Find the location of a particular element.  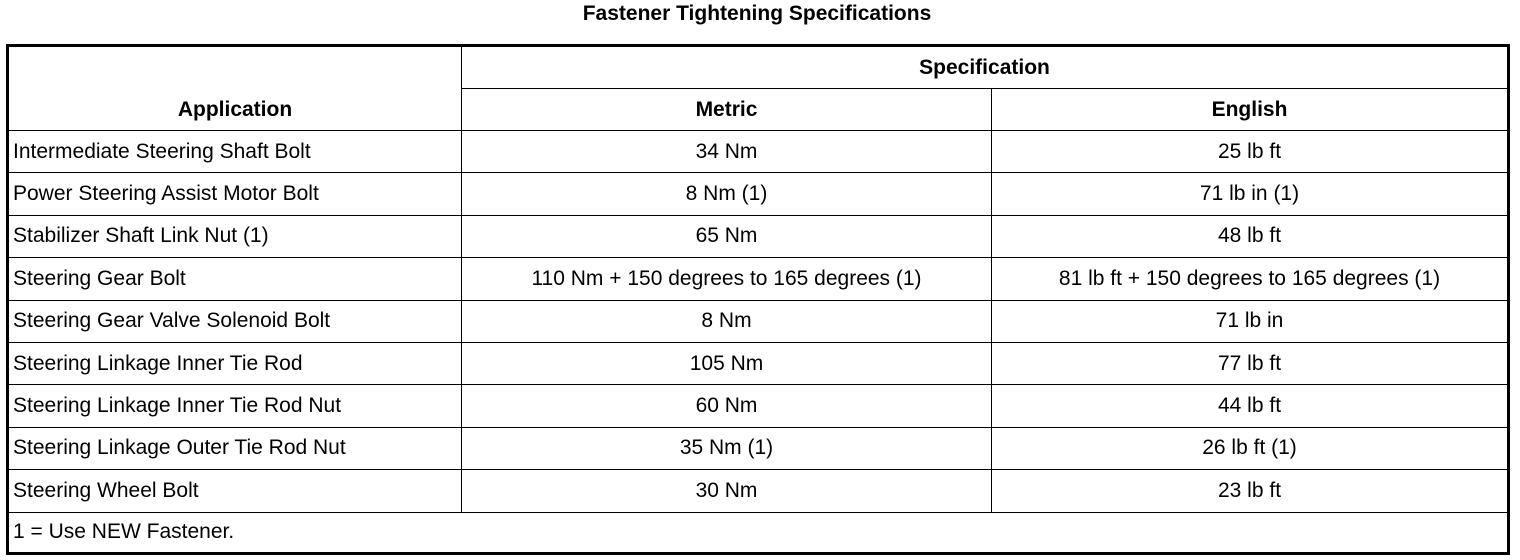

header-specification: Specification is located at coordinates (985, 67).